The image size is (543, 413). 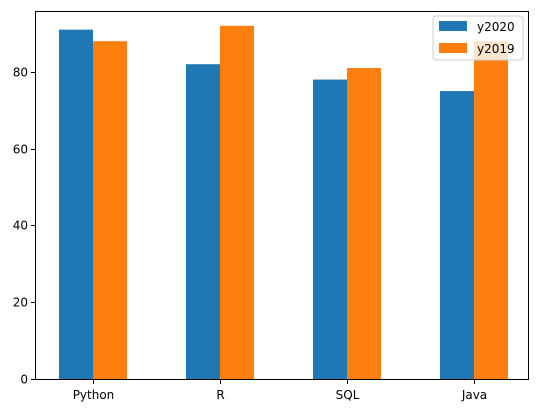 I want to click on legend: y2020 y2019, so click(x=478, y=38).